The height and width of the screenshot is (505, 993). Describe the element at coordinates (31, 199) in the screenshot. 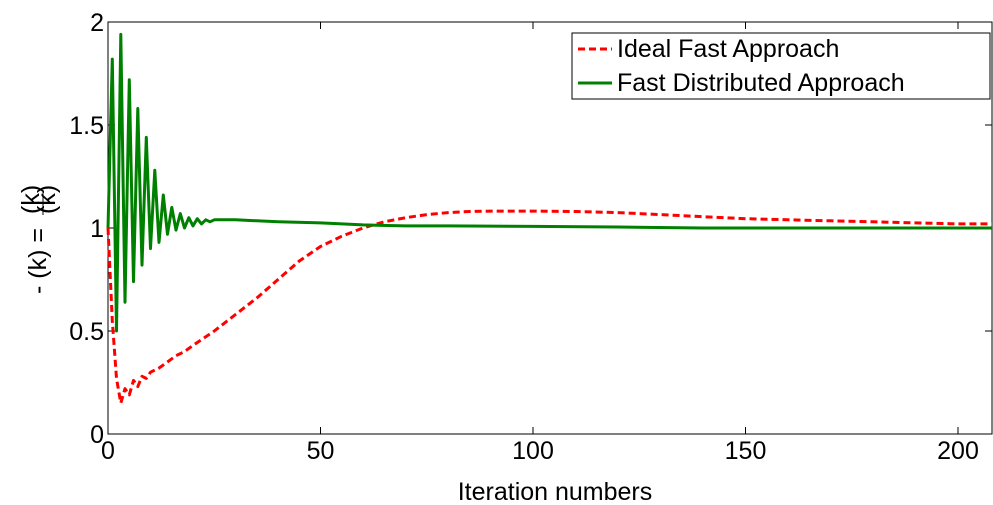

I see `y-axis-fraction-top: (k)` at that location.